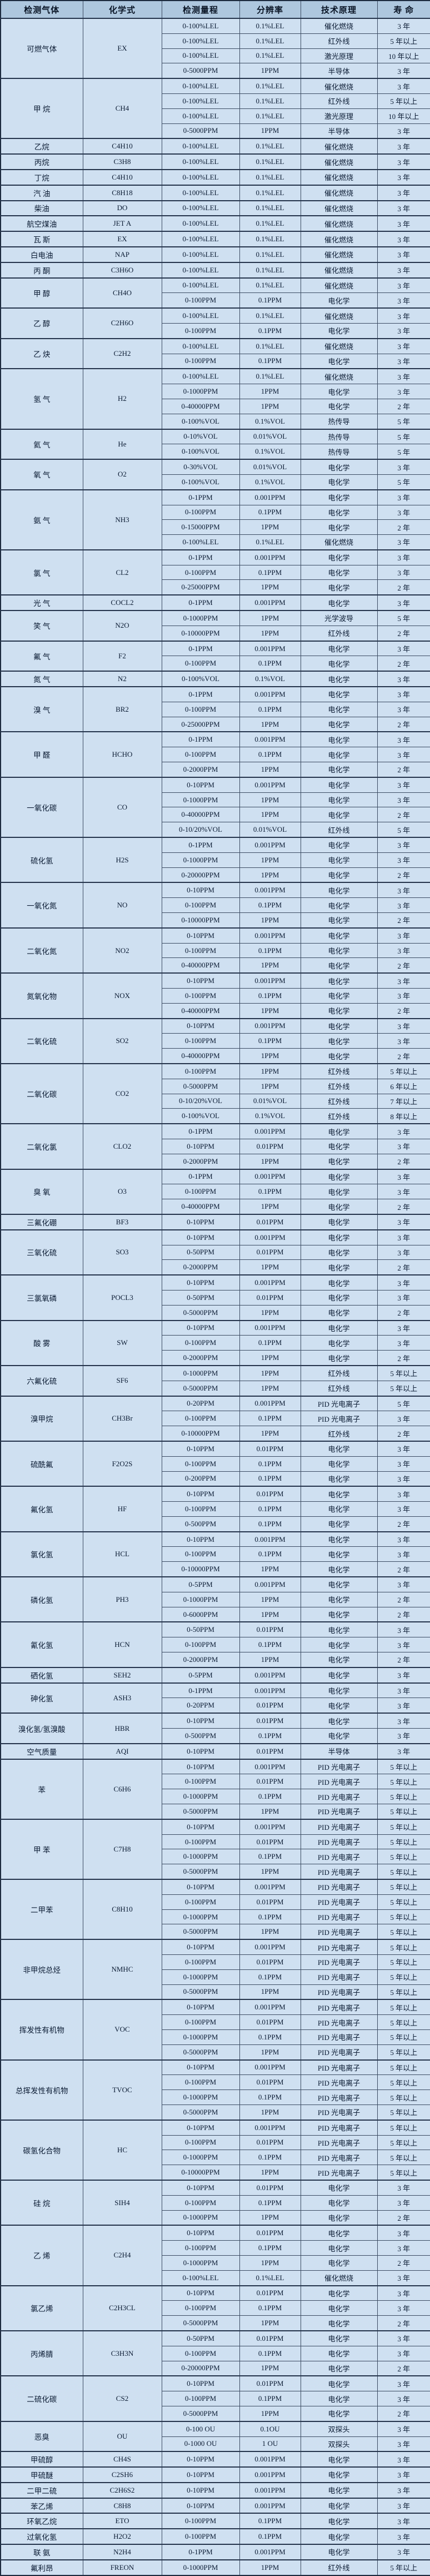 This screenshot has width=430, height=2576. What do you see at coordinates (41, 1909) in the screenshot?
I see `gas-name-cell: 二甲苯` at bounding box center [41, 1909].